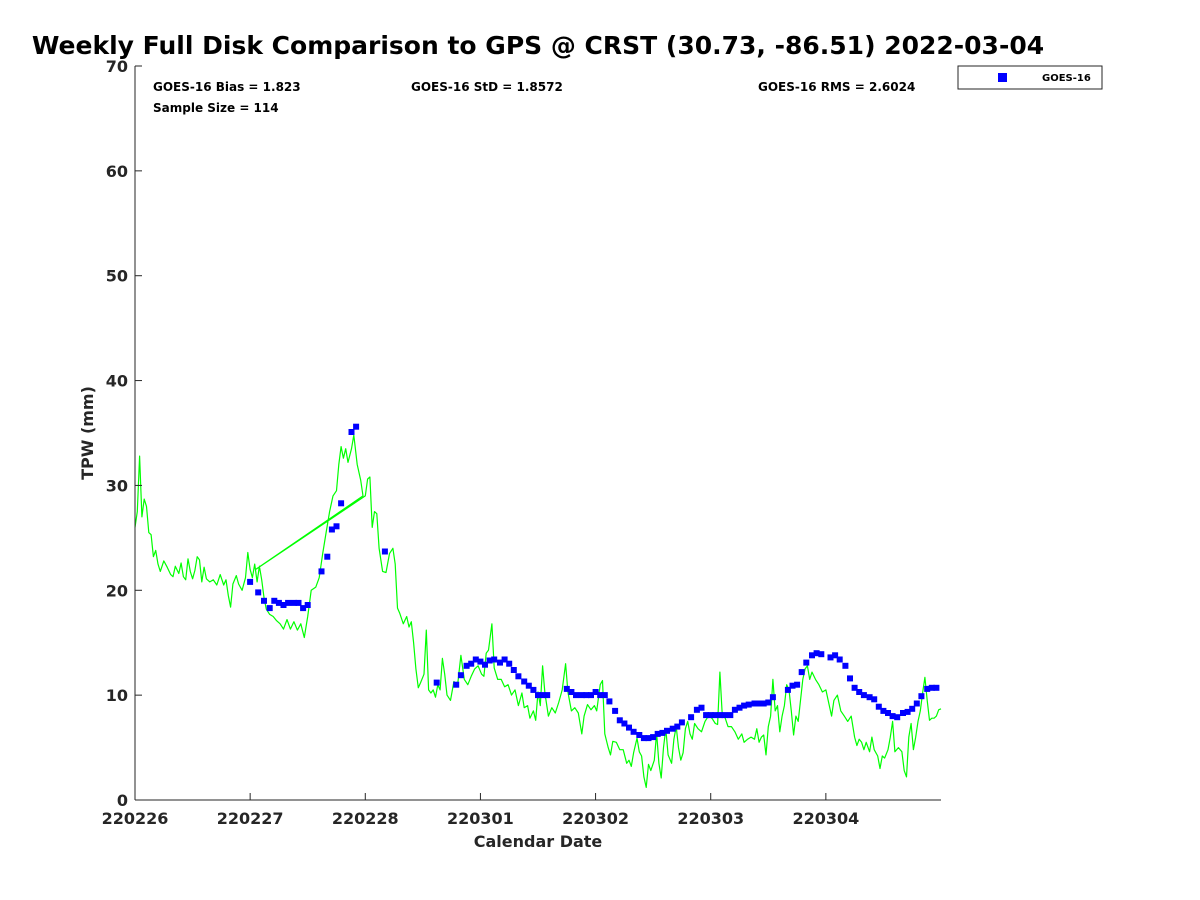 The image size is (1200, 900). Describe the element at coordinates (117, 171) in the screenshot. I see `y-tick-label: 60` at that location.